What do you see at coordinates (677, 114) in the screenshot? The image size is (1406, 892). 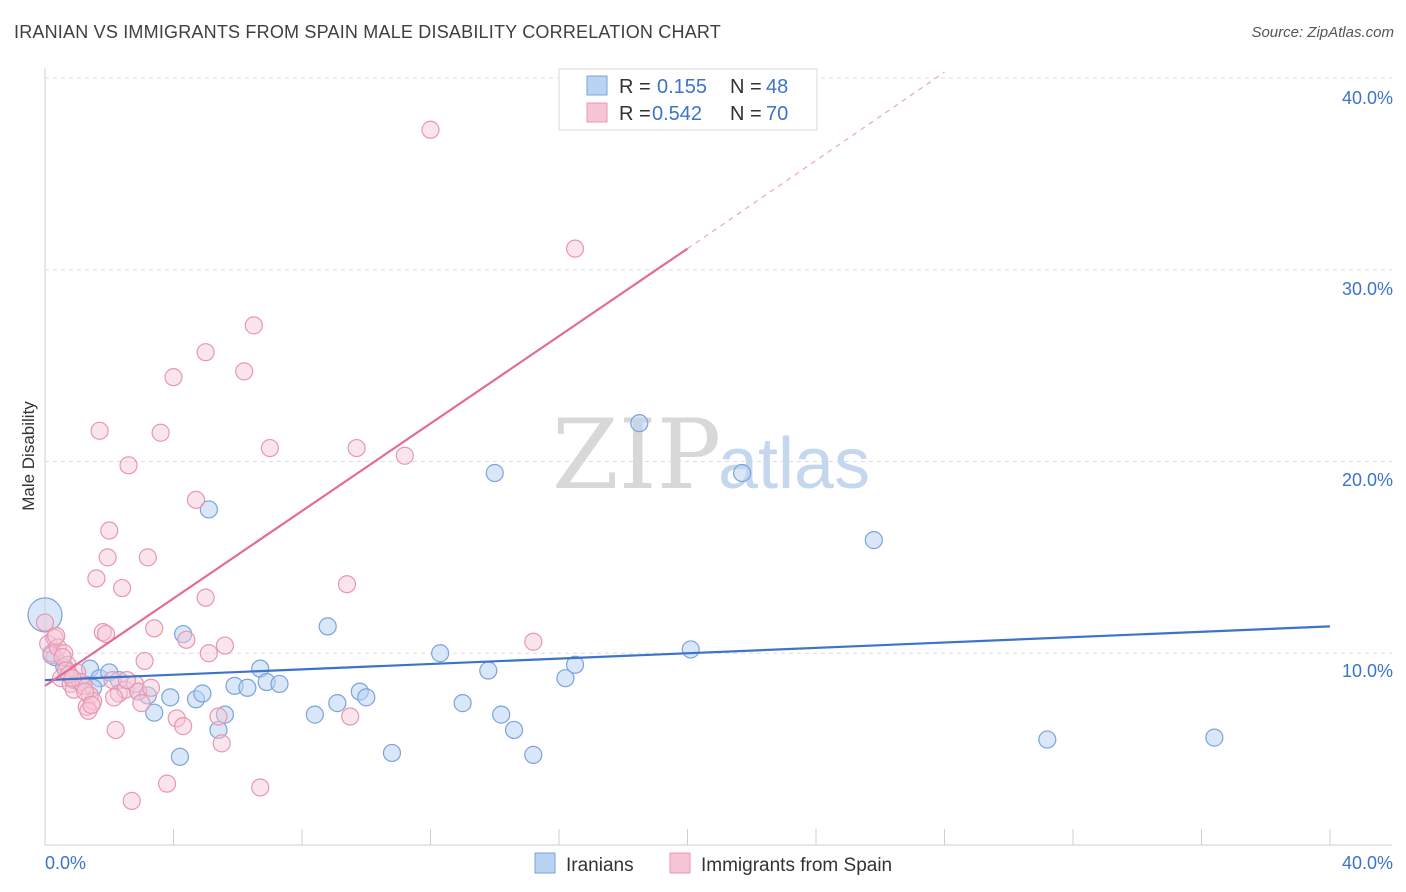 I see `legend-r-value: 0.542` at bounding box center [677, 114].